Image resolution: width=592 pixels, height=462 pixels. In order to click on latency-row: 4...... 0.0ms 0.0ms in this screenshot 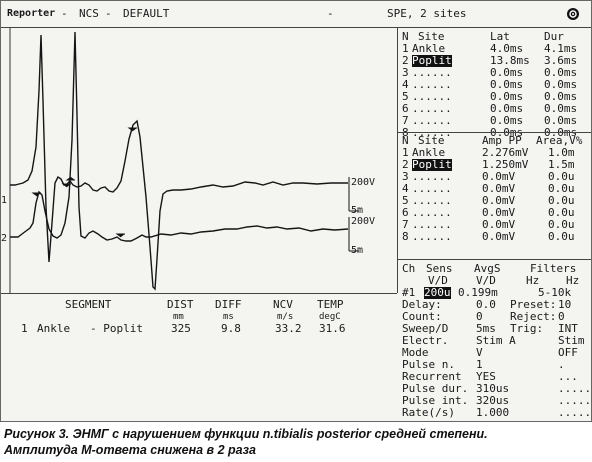, I will do `click(494, 85)`.